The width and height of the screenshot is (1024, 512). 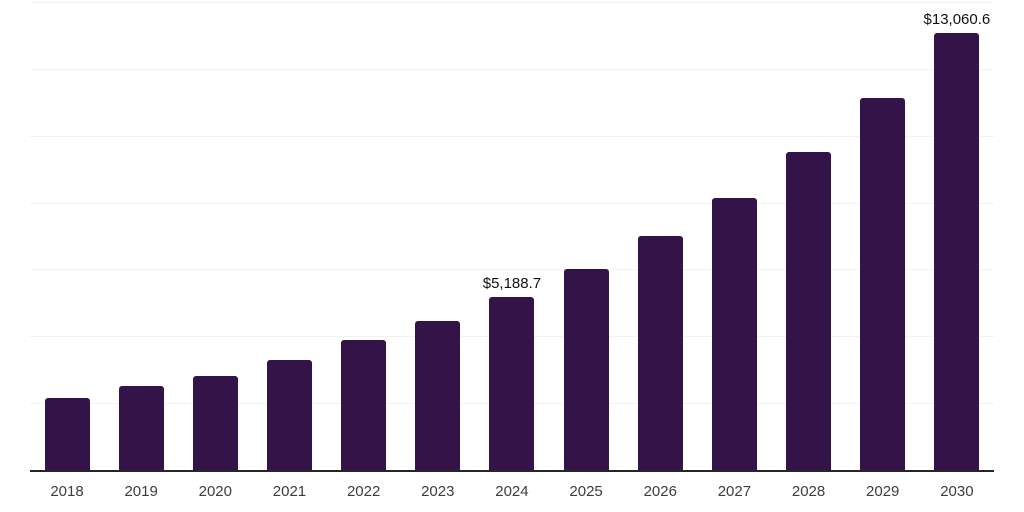 I want to click on bar-2021, so click(x=289, y=414).